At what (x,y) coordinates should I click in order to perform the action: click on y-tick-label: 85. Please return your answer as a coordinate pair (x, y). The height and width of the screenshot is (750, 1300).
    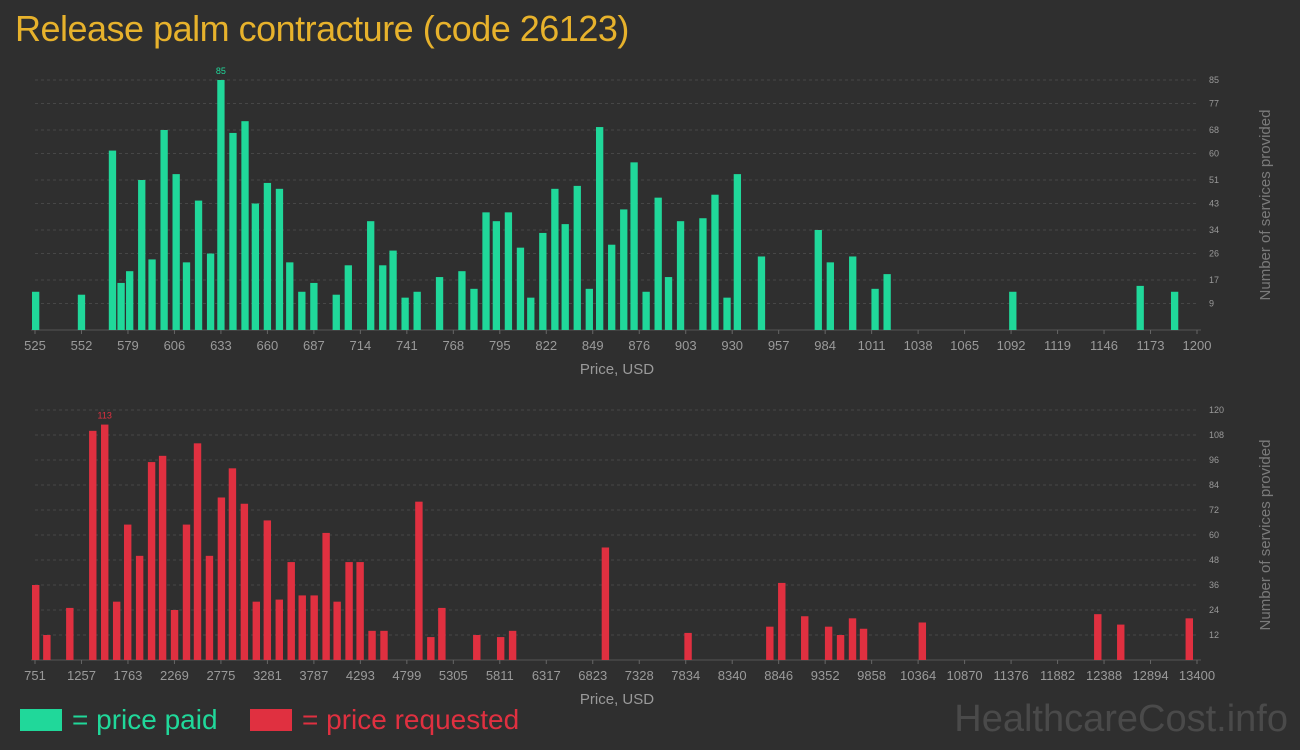
    Looking at the image, I should click on (1214, 80).